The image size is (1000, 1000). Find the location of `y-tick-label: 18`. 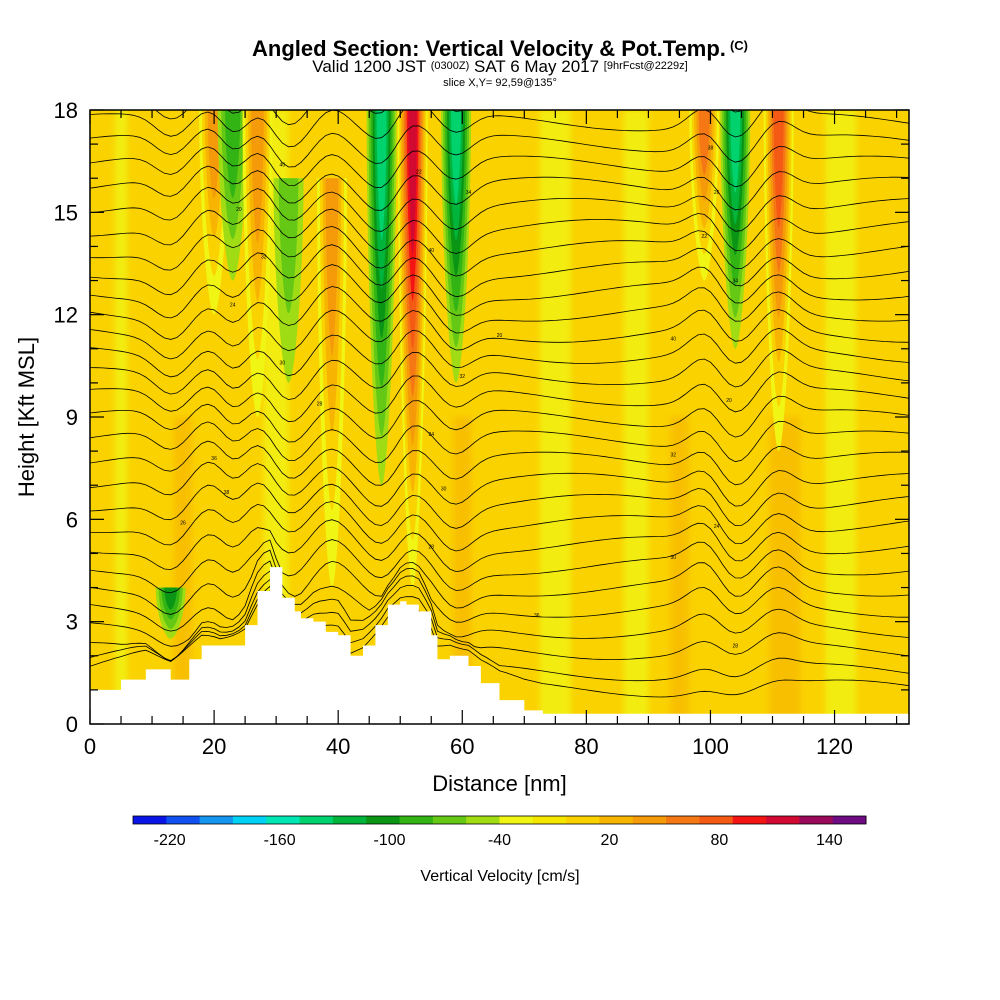

y-tick-label: 18 is located at coordinates (66, 110).